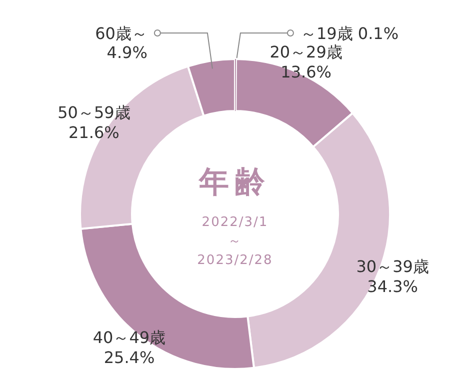 Image resolution: width=472 pixels, height=387 pixels. What do you see at coordinates (235, 241) in the screenshot?
I see `text: 2022/3/1 ～ 2023/2/28` at bounding box center [235, 241].